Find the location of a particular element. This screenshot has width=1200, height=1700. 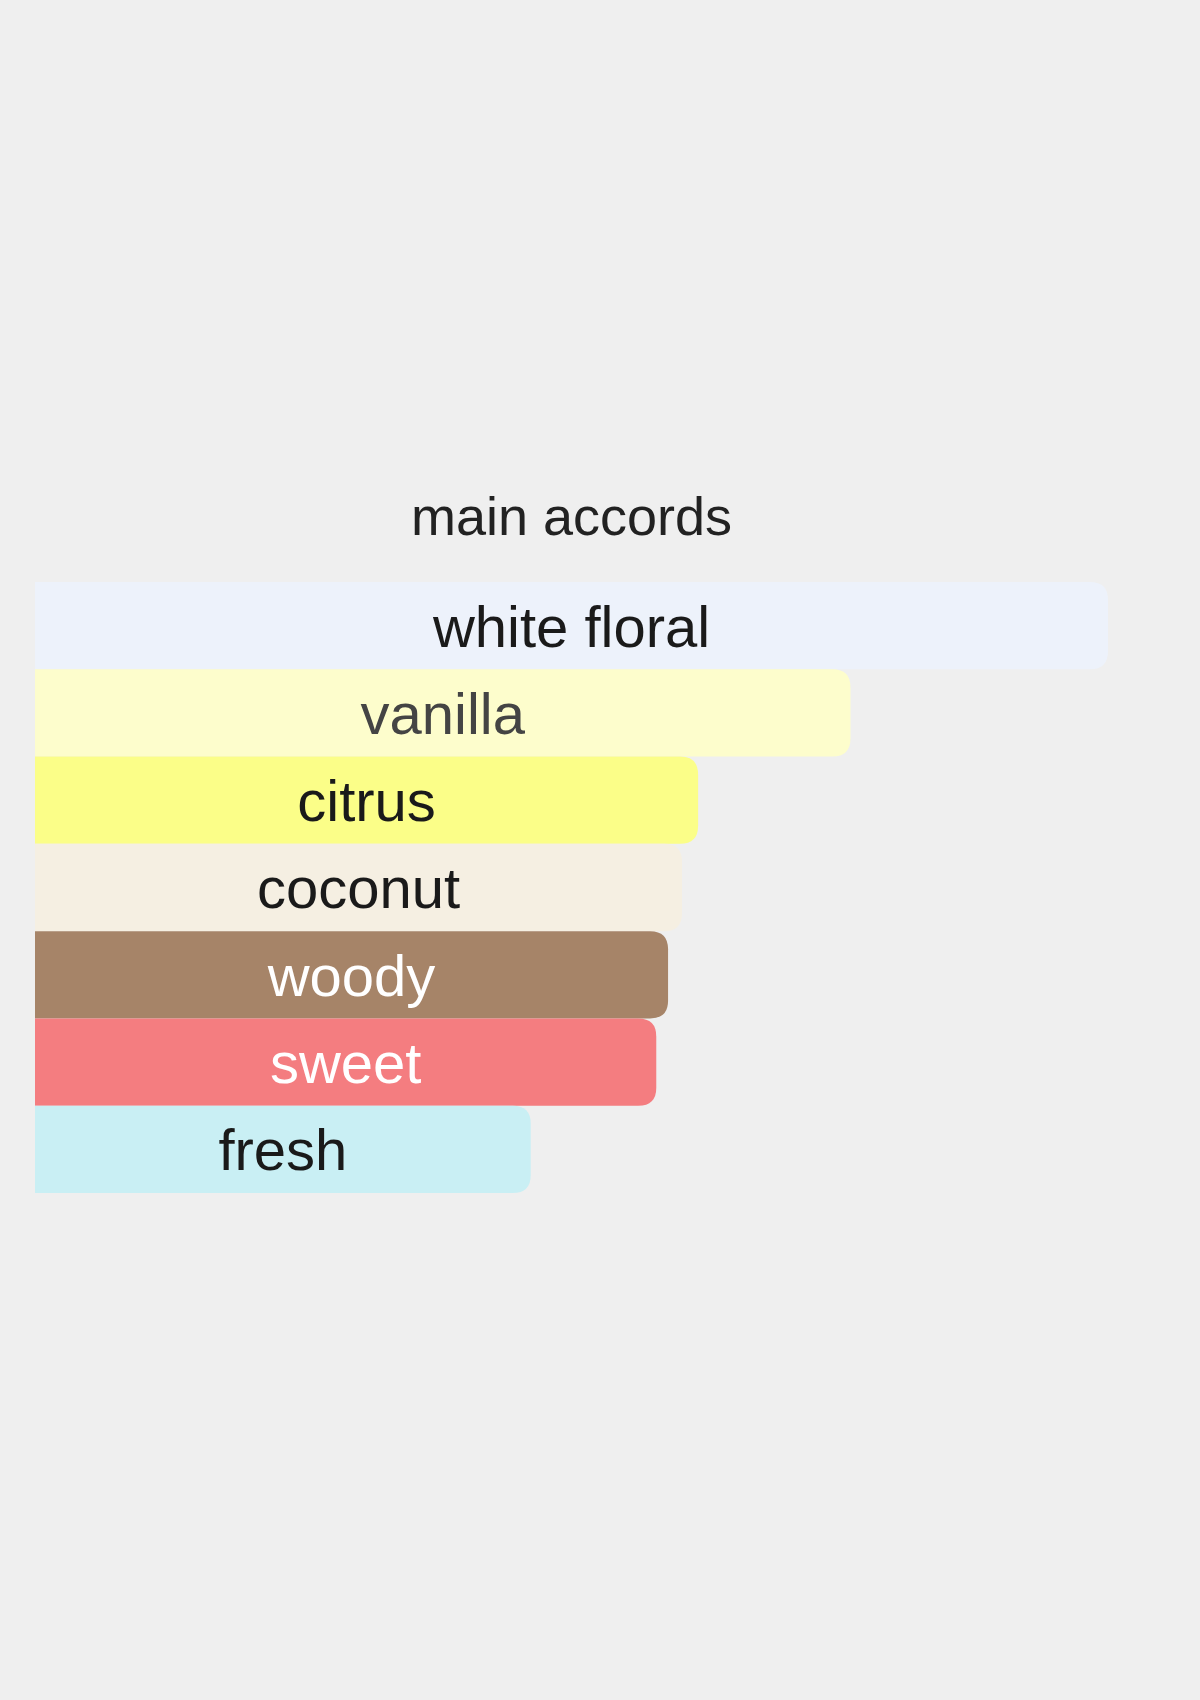

y-tick-label: coconut is located at coordinates (358, 888).